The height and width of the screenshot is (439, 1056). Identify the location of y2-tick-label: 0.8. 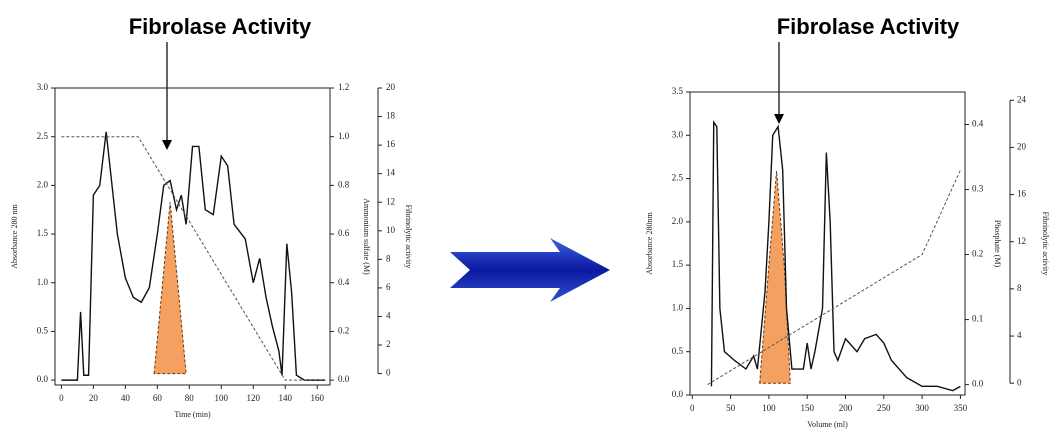
(344, 184).